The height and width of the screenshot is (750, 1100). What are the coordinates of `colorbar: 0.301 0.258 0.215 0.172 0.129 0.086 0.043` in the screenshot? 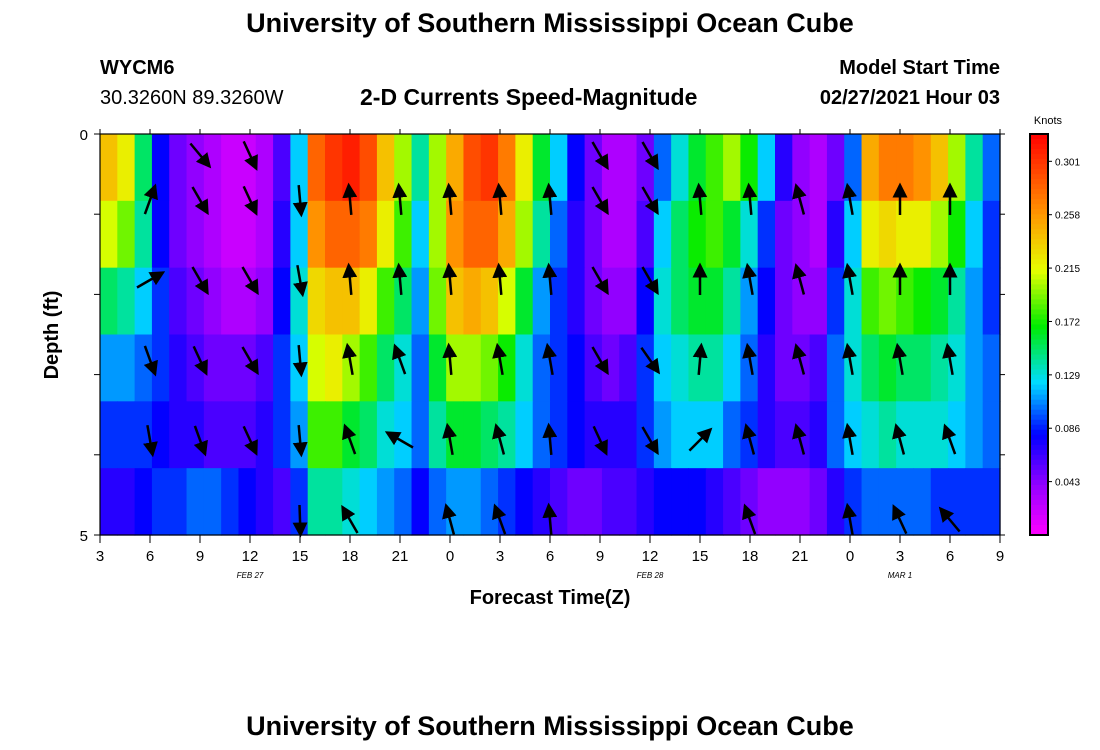 It's located at (1054, 334).